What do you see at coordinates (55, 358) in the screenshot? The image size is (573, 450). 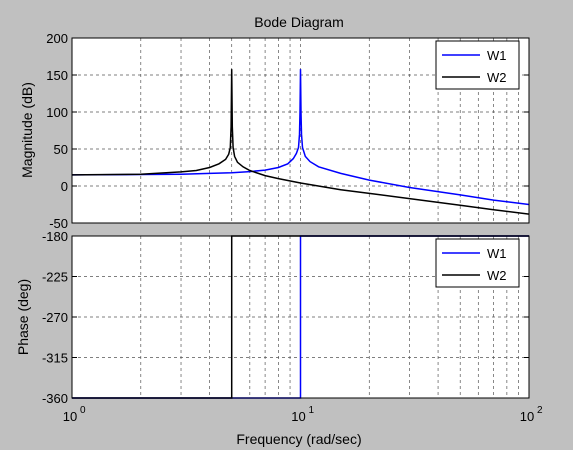 I see `y-tick-label: -315` at bounding box center [55, 358].